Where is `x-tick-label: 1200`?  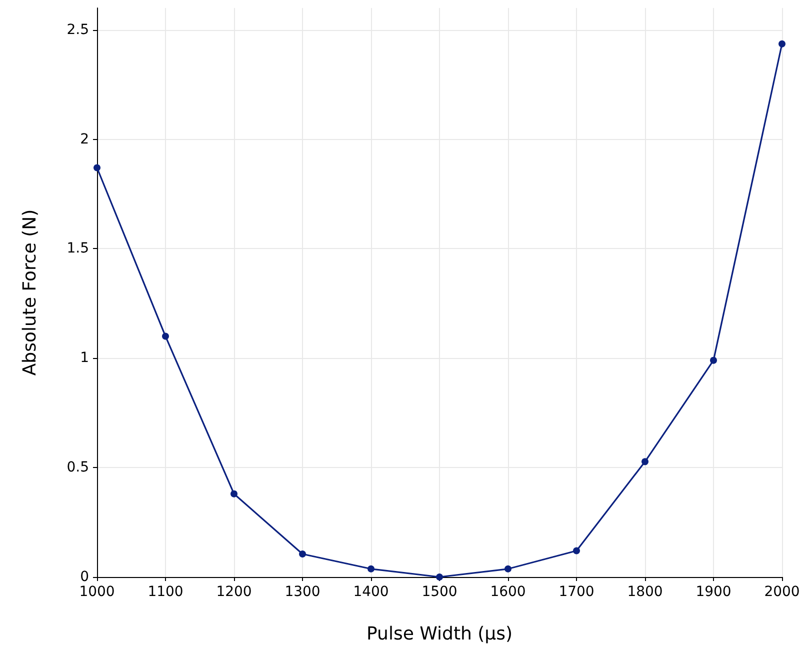
x-tick-label: 1200 is located at coordinates (234, 592).